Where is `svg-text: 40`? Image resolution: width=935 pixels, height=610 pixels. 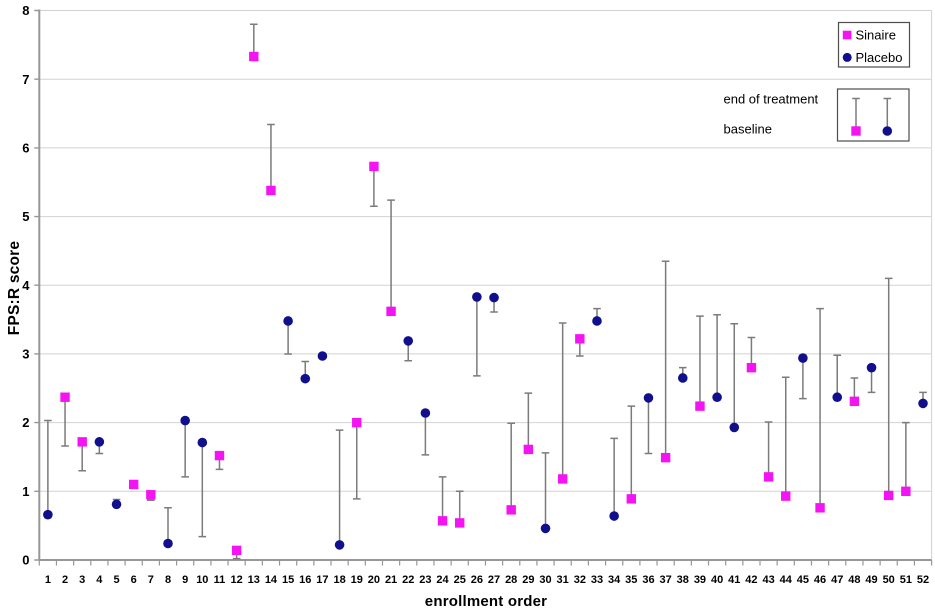 svg-text: 40 is located at coordinates (717, 580).